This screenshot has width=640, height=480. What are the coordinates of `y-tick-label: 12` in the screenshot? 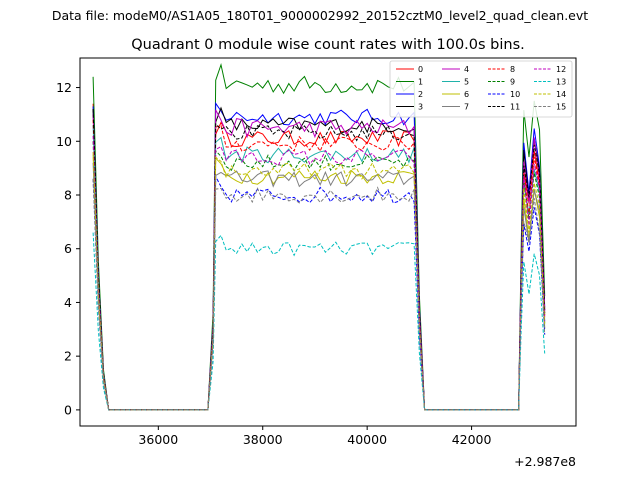 It's located at (64, 87).